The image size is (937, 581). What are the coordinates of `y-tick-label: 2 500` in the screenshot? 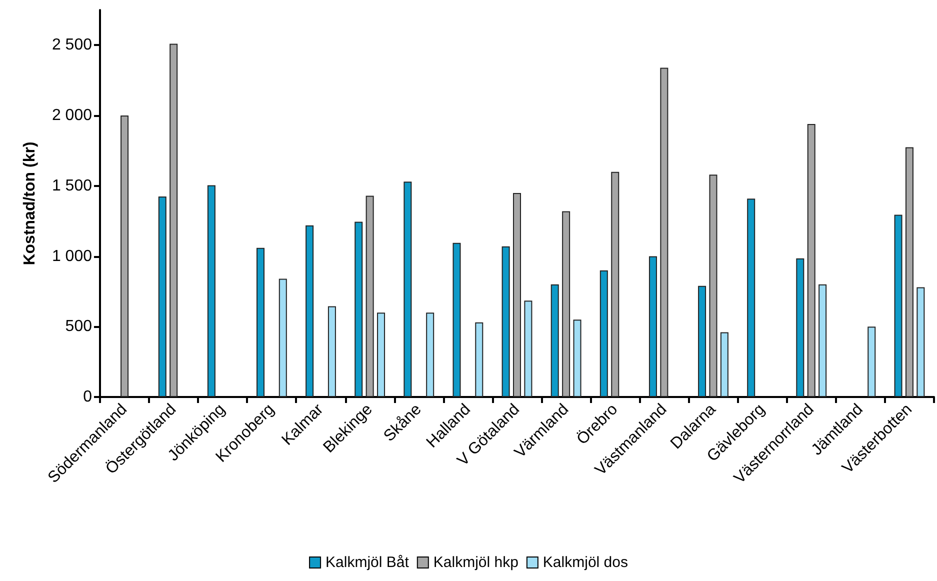 It's located at (72, 45).